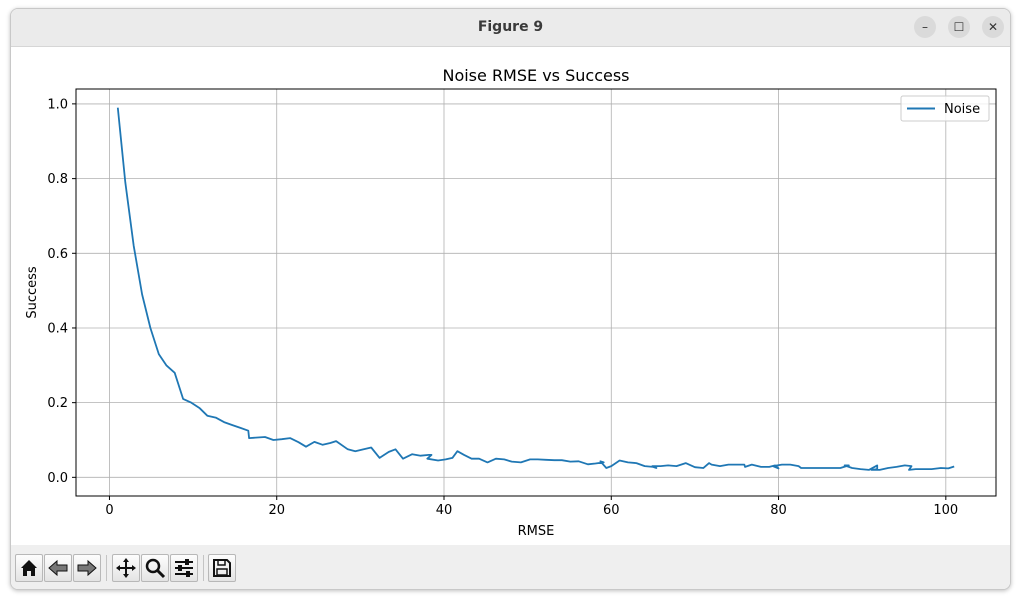  I want to click on home-button, so click(29, 568).